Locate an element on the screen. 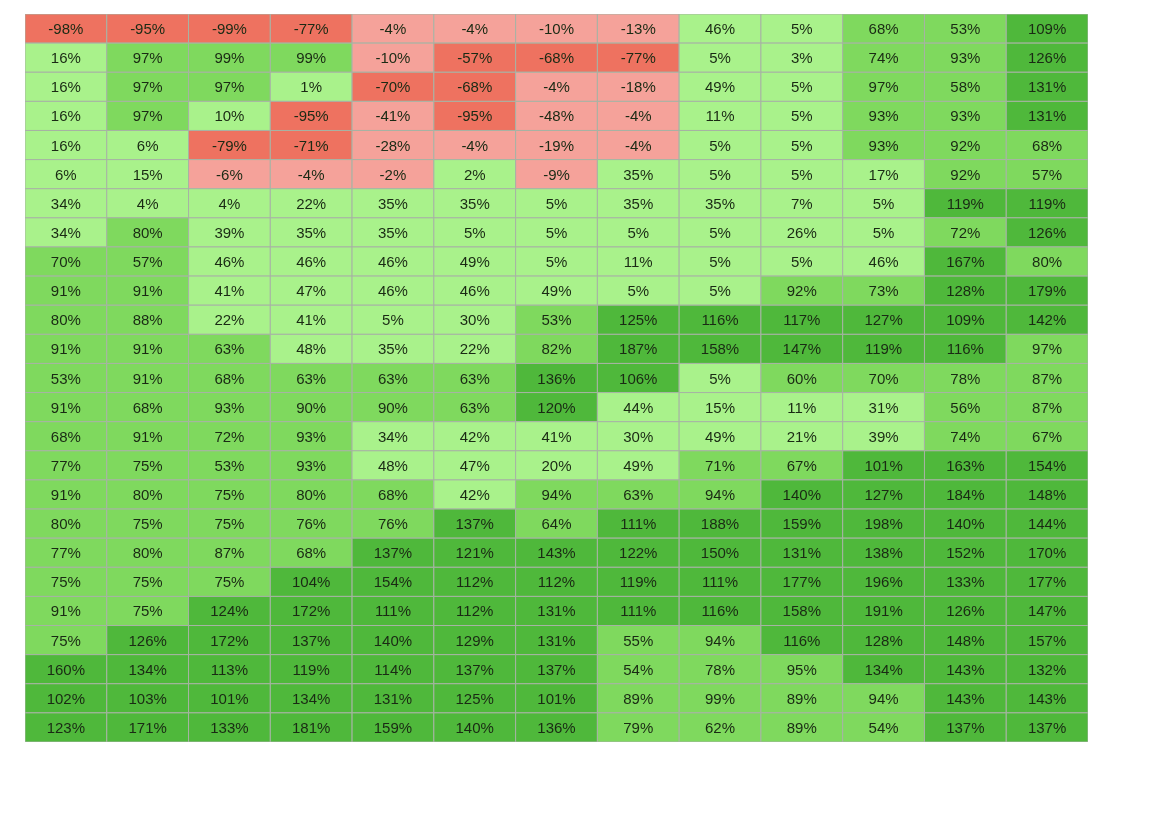 The height and width of the screenshot is (824, 1165). data-label: 55% is located at coordinates (638, 640).